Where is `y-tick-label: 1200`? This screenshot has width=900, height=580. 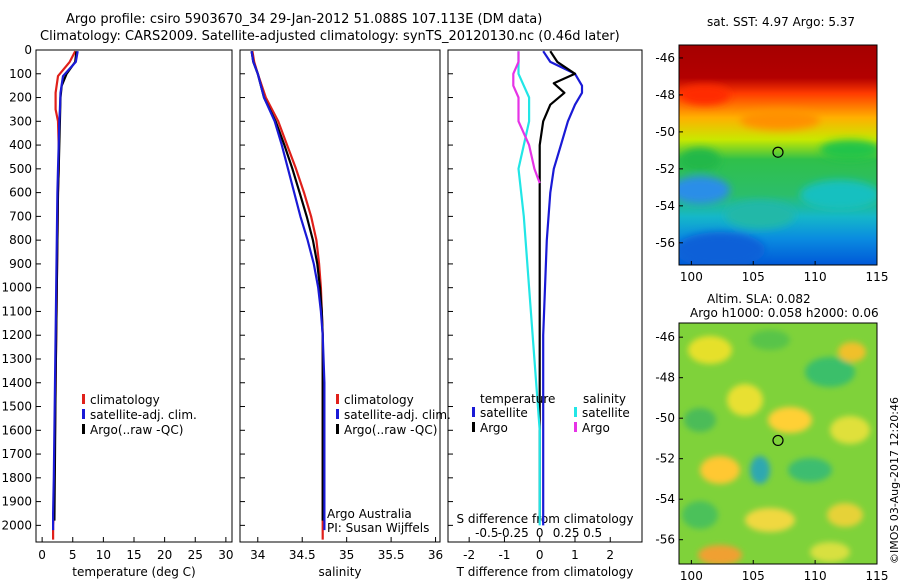
y-tick-label: 1200 is located at coordinates (16, 335).